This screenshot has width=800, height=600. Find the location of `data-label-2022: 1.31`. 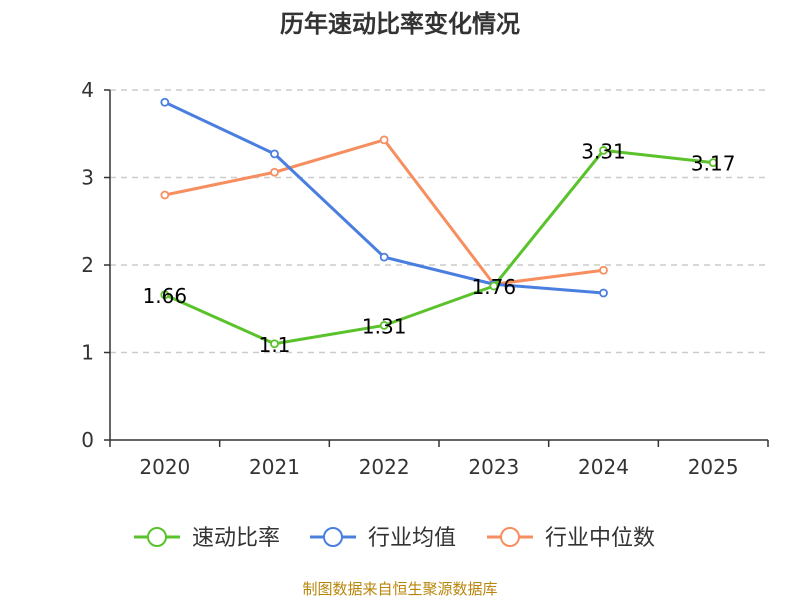

data-label-2022: 1.31 is located at coordinates (384, 326).